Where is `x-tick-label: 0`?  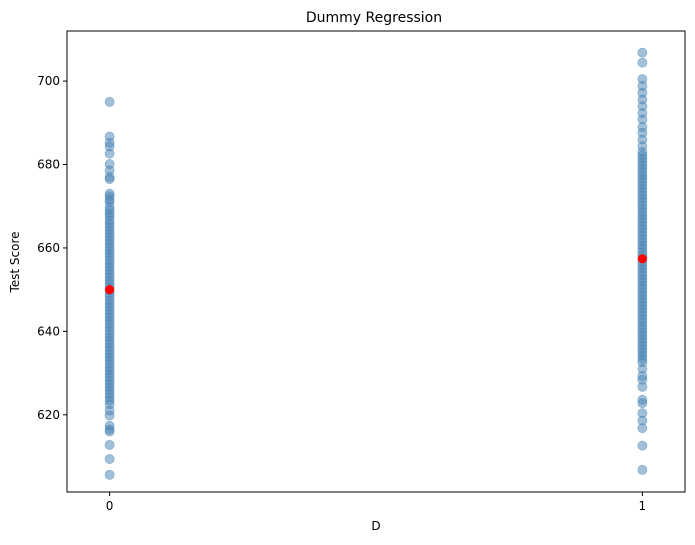 x-tick-label: 0 is located at coordinates (110, 506).